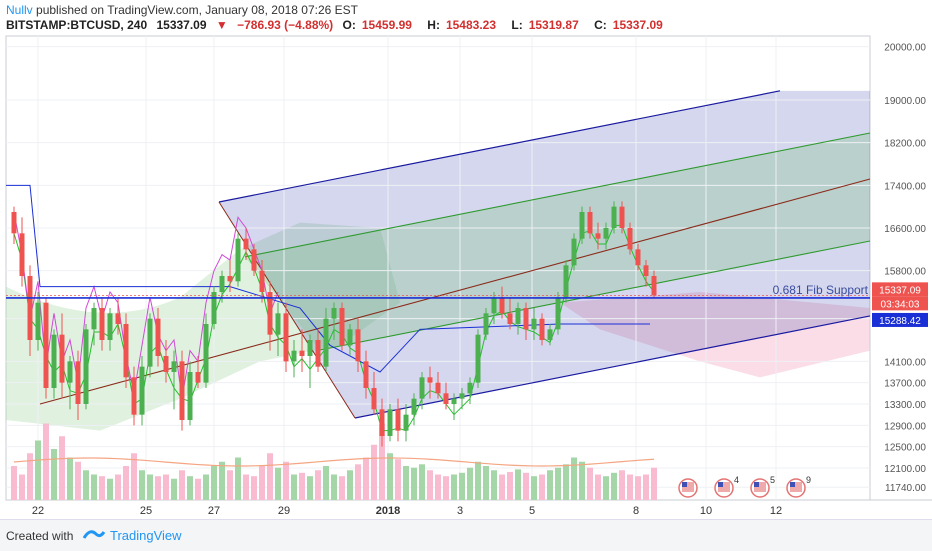 The image size is (932, 551). Describe the element at coordinates (287, 310) in the screenshot. I see `pitchfork-handle-line` at that location.